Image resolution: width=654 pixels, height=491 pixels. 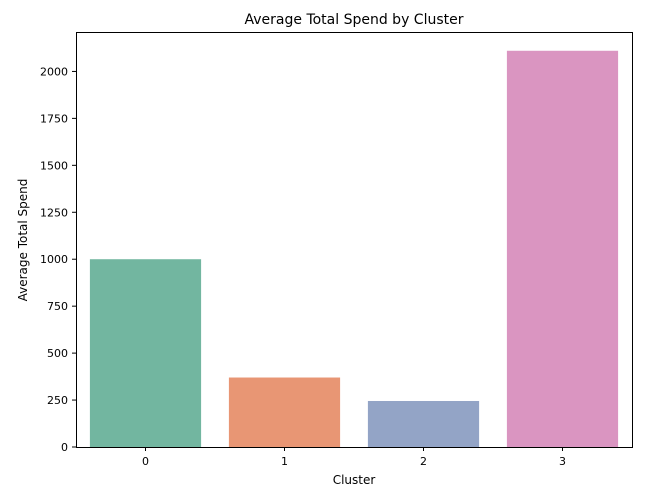 What do you see at coordinates (54, 71) in the screenshot?
I see `y-tick-label: 2000` at bounding box center [54, 71].